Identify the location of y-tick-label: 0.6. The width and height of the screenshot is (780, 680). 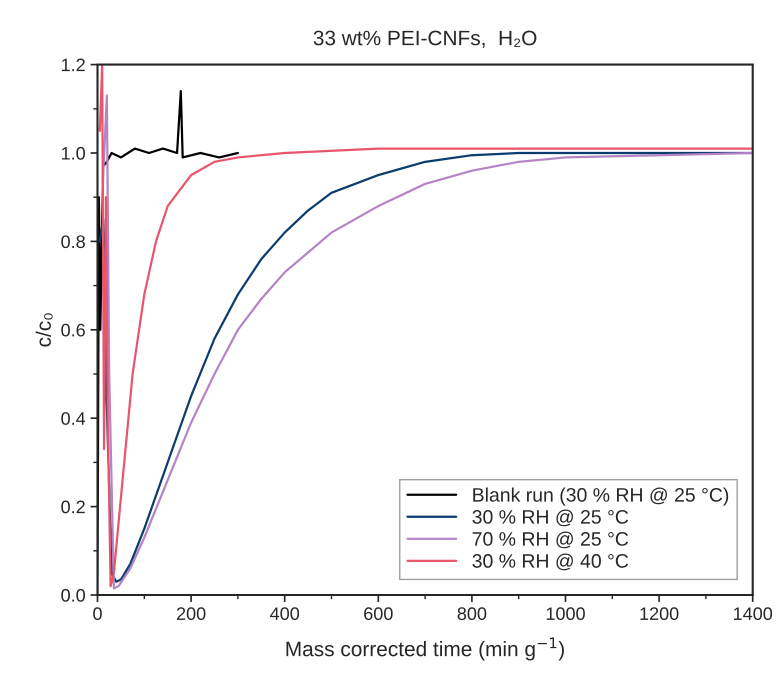
(73, 330).